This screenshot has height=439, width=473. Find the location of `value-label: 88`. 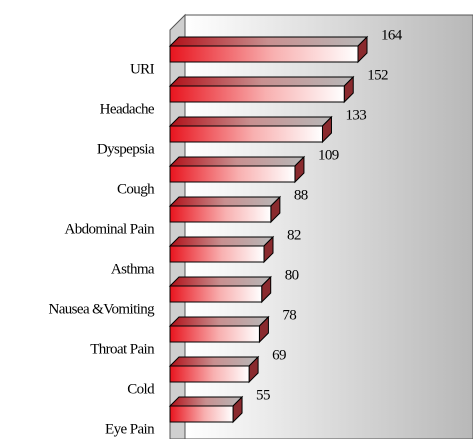

value-label: 88 is located at coordinates (301, 195).